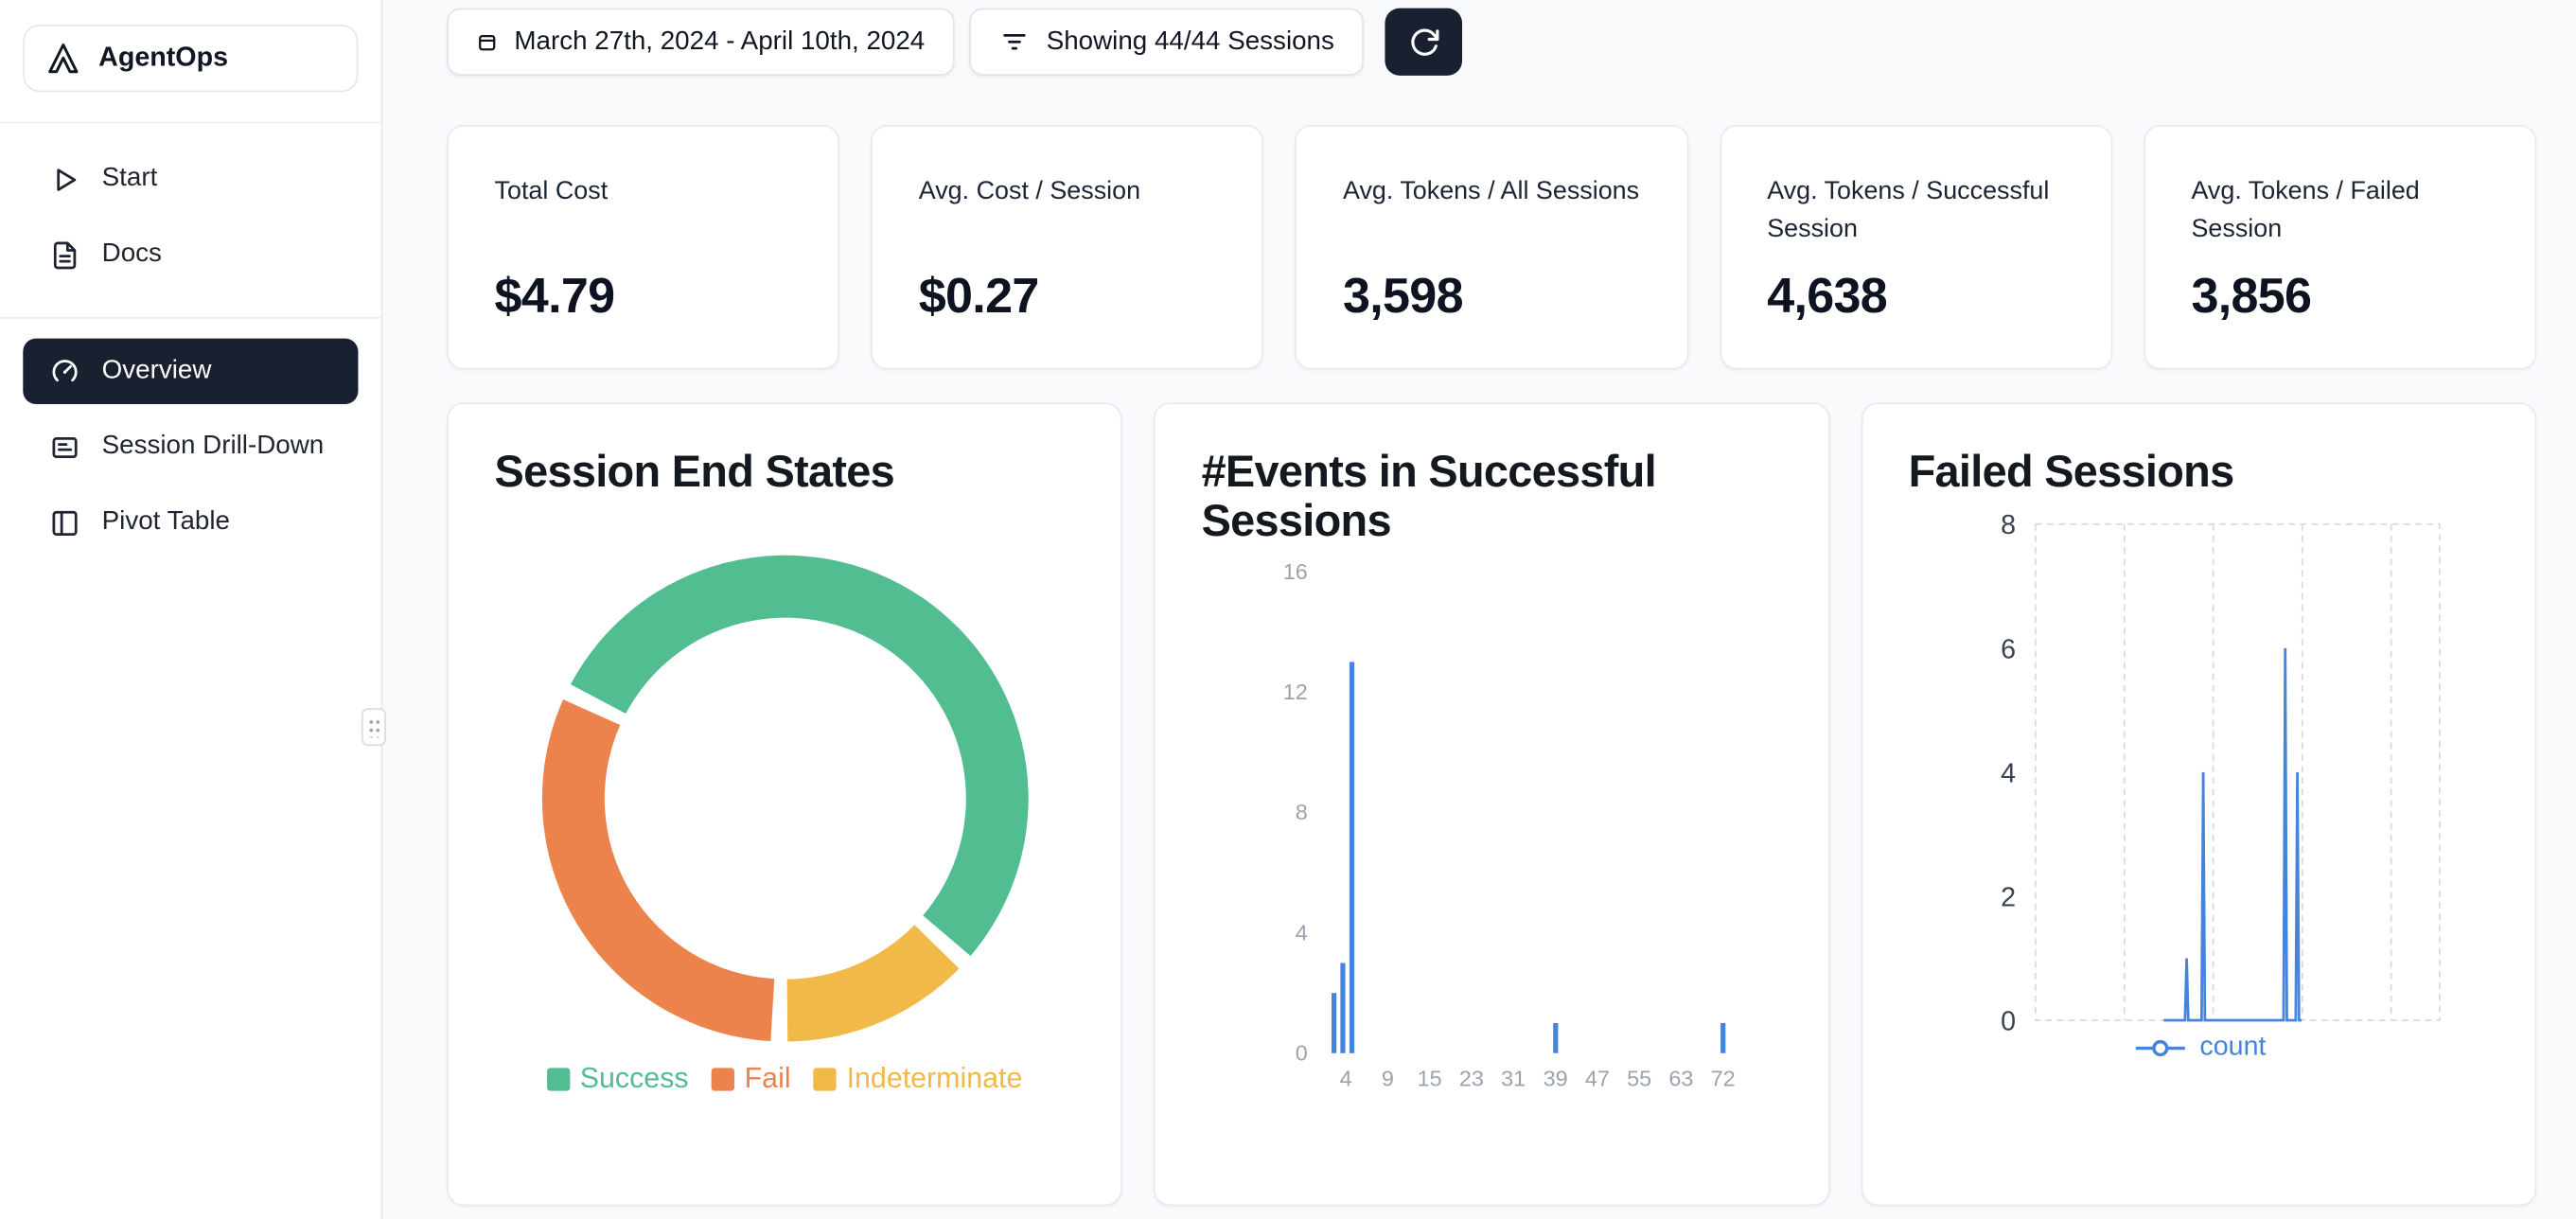  Describe the element at coordinates (1403, 296) in the screenshot. I see `stat-value: 3,598` at that location.